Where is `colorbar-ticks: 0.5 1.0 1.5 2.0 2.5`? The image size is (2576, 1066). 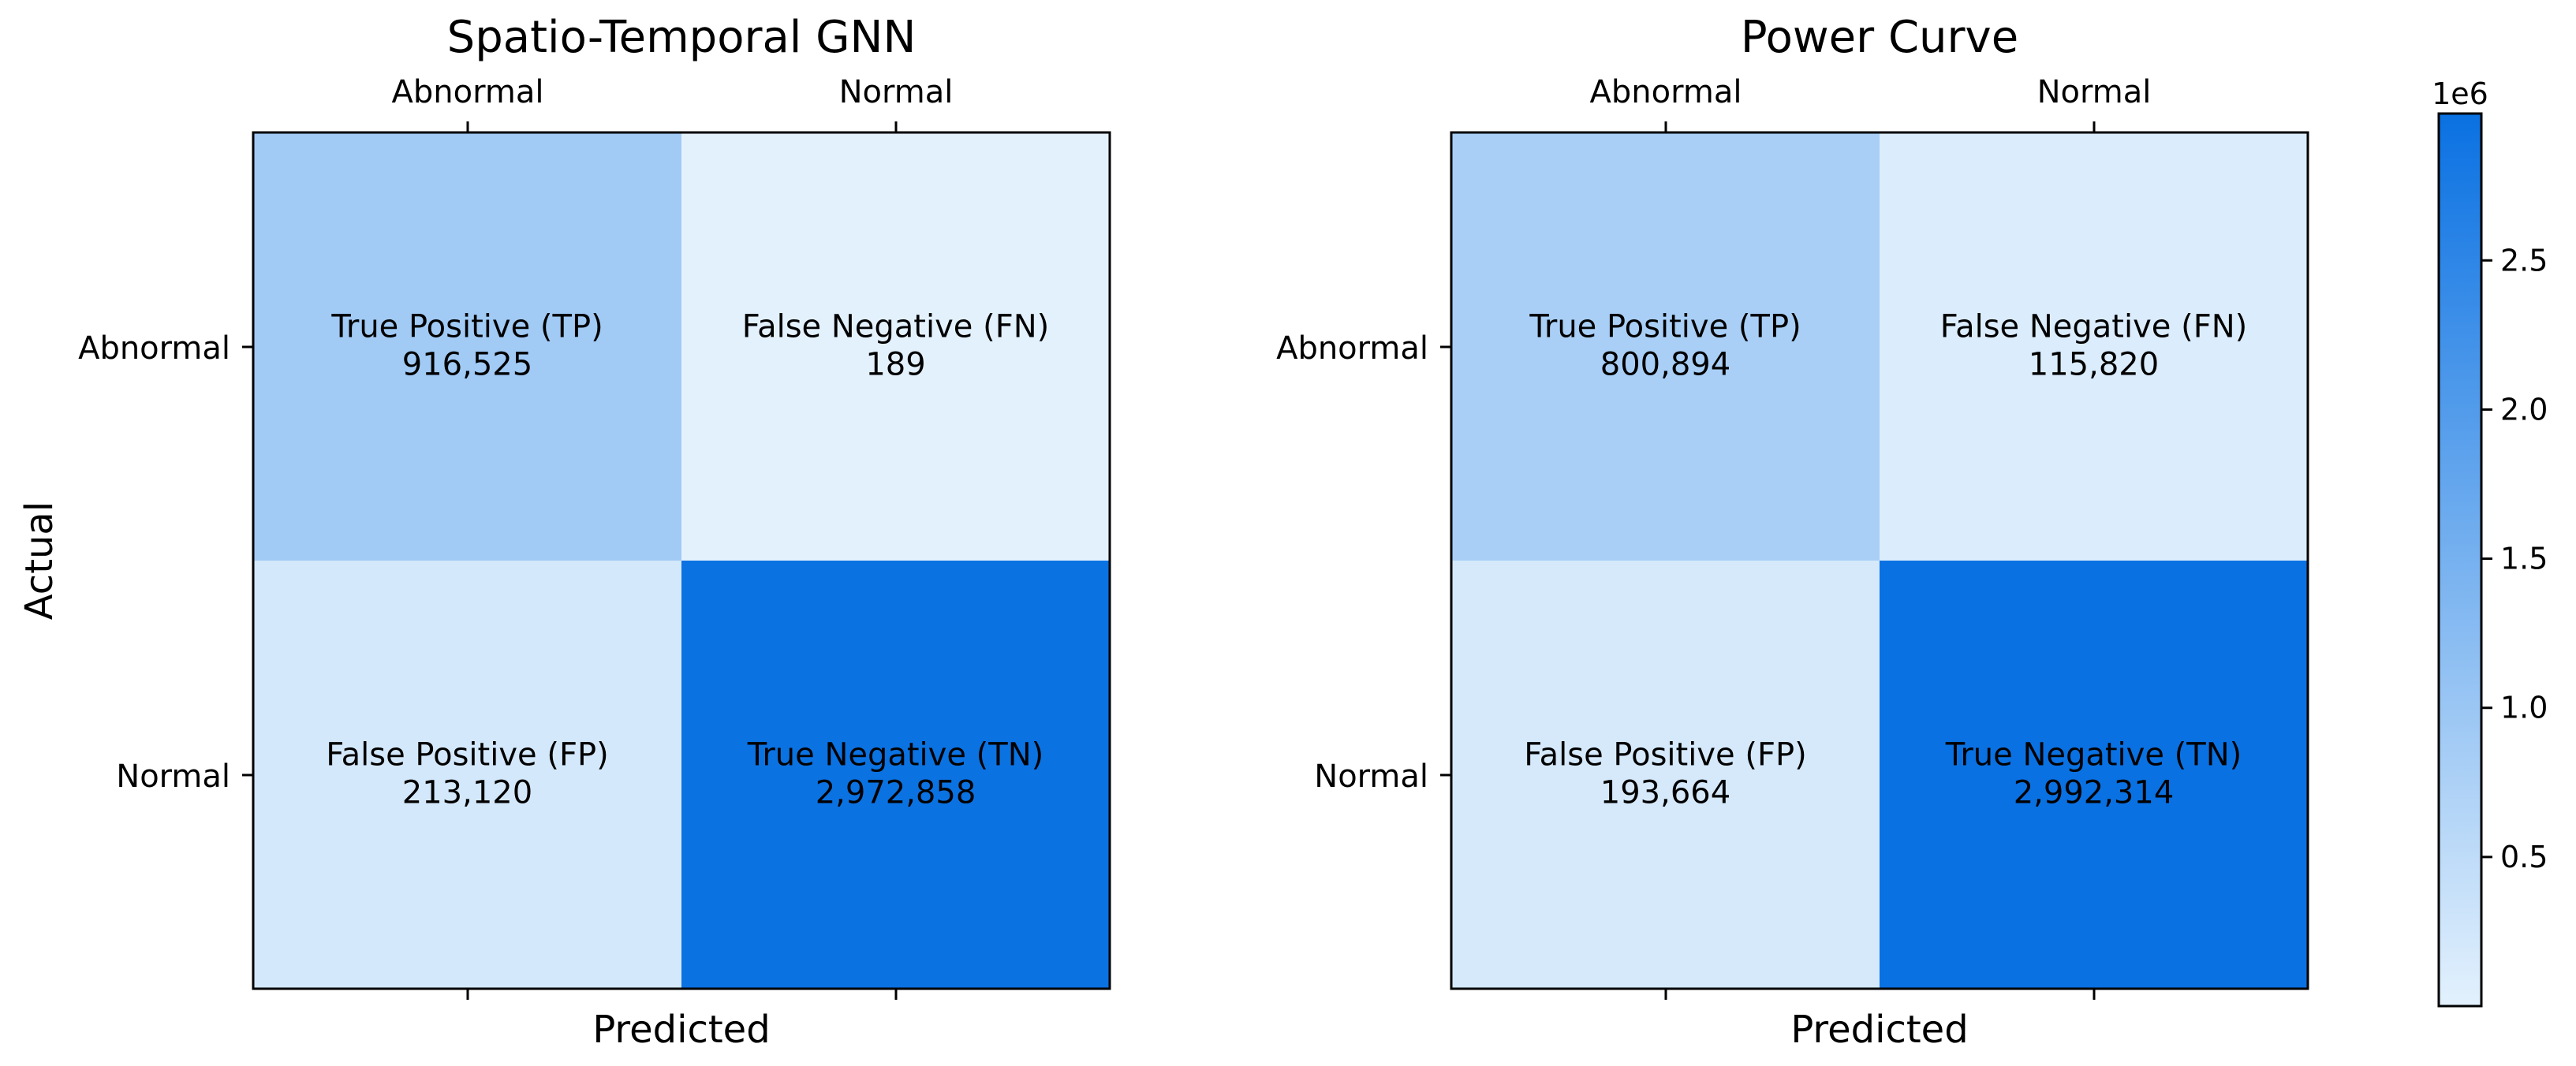
colorbar-ticks: 0.5 1.0 1.5 2.0 2.5 is located at coordinates (2514, 558).